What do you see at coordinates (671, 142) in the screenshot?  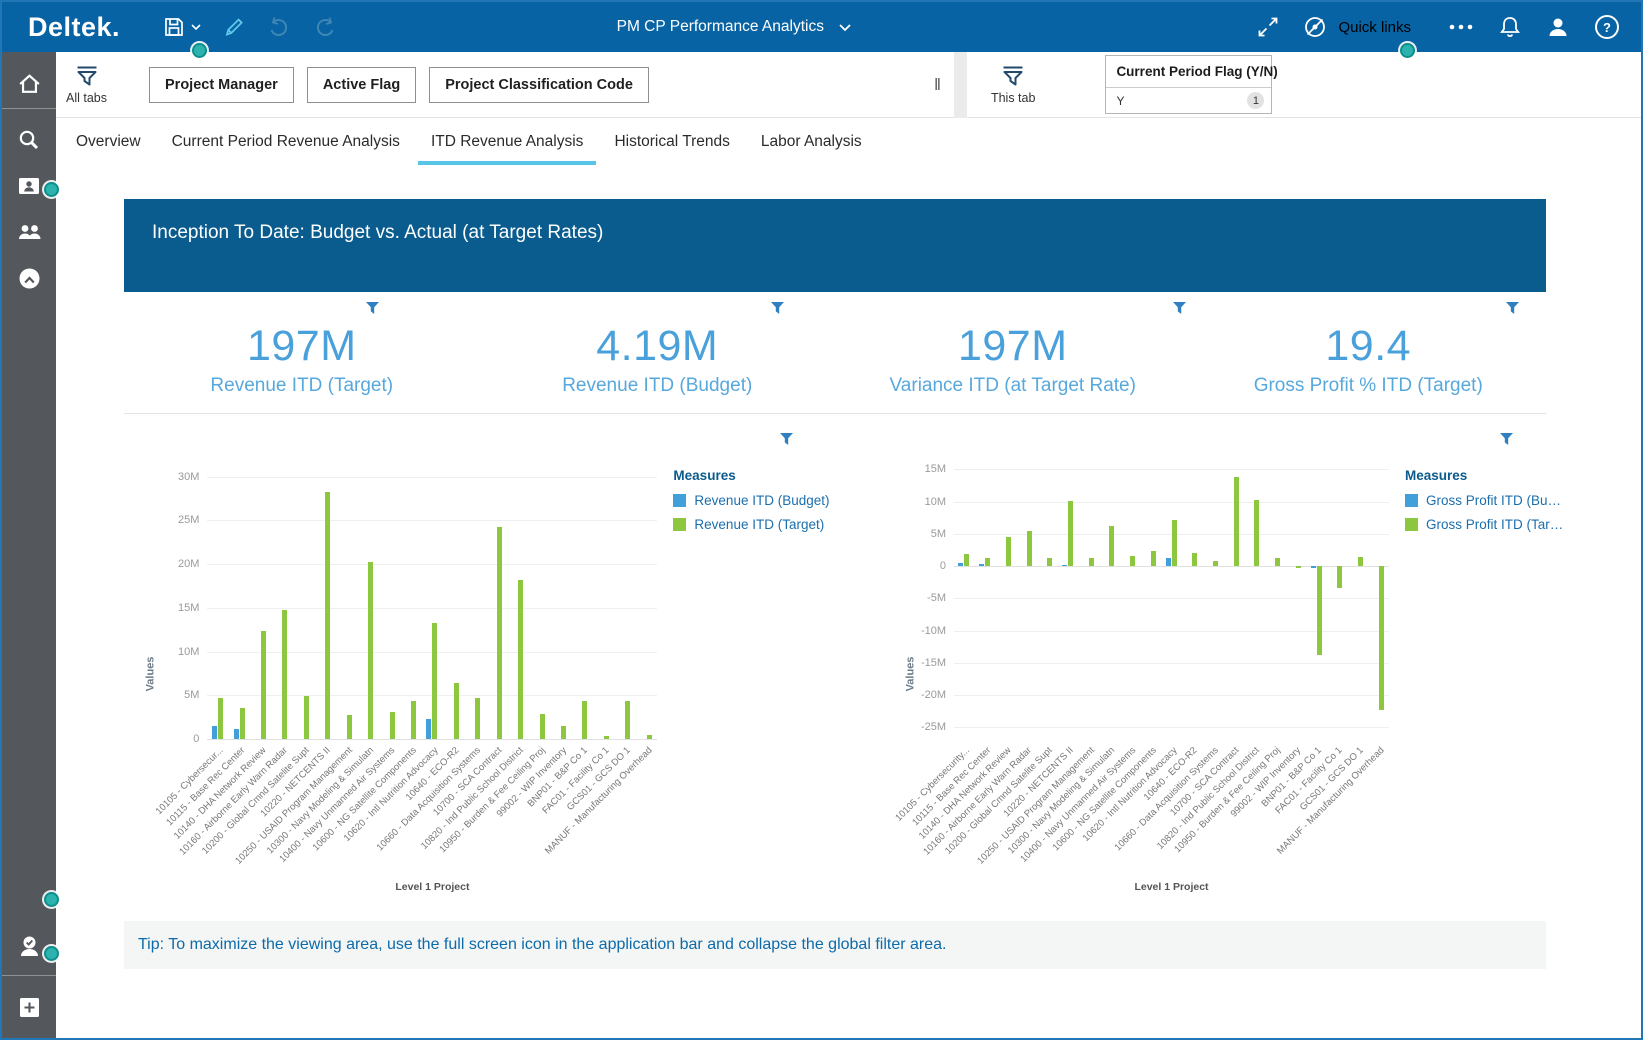 I see `tab-historical-trends: Historical Trends` at bounding box center [671, 142].